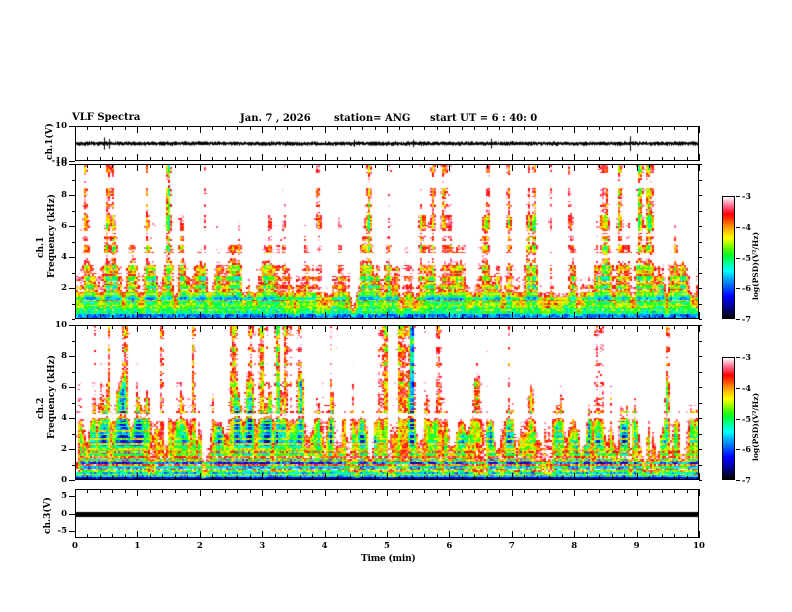 Image resolution: width=792 pixels, height=612 pixels. I want to click on colorbar-tick-label-1: -5, so click(746, 258).